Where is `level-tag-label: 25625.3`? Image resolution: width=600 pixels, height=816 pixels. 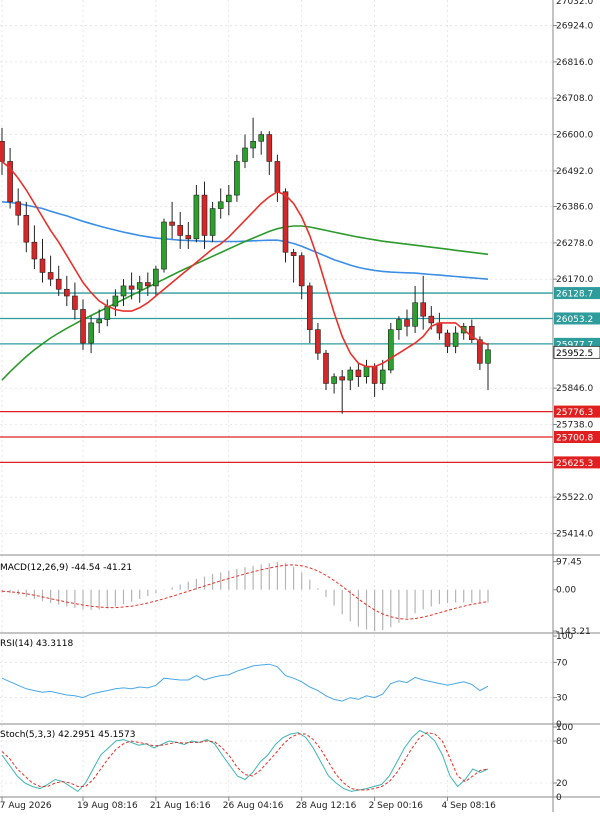 level-tag-label: 25625.3 is located at coordinates (574, 464).